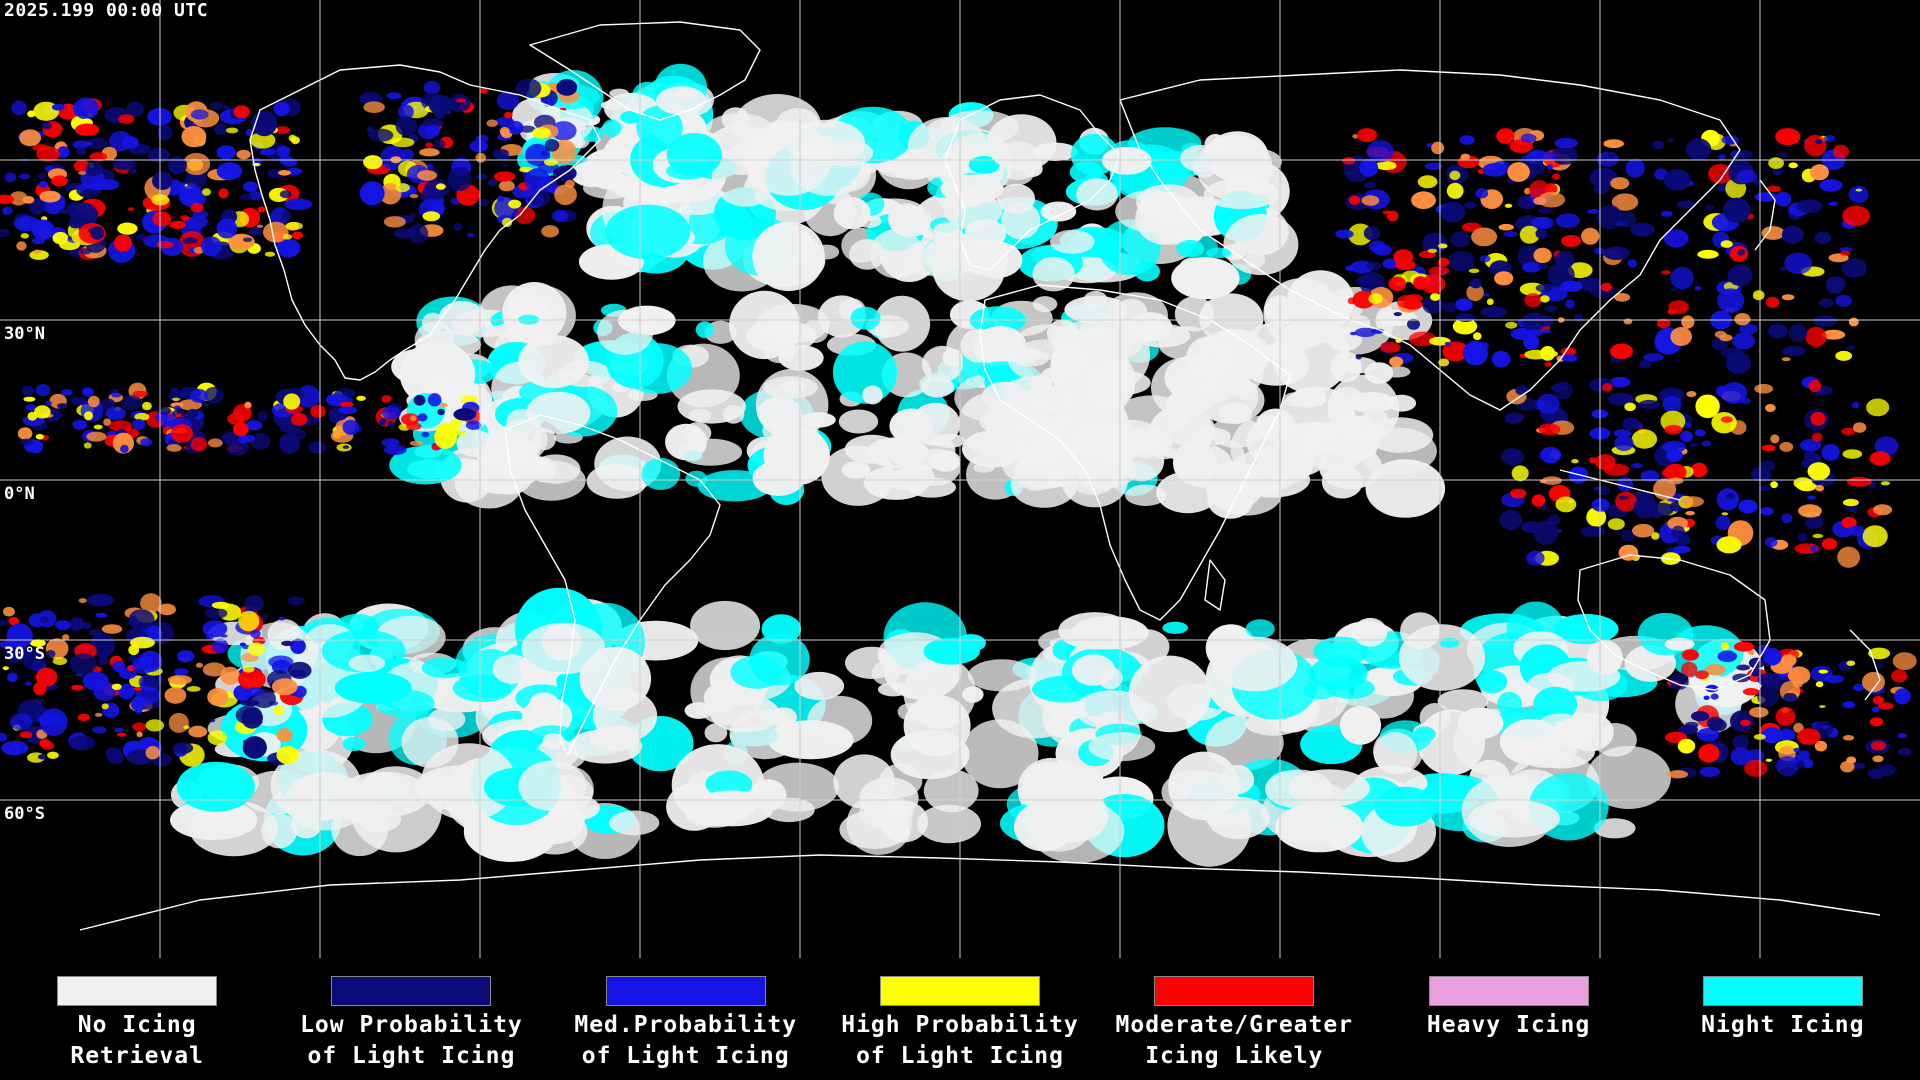 This screenshot has height=1080, width=1920. Describe the element at coordinates (106, 10) in the screenshot. I see `timestamp-label: 2025.199 00:00 UTC` at that location.